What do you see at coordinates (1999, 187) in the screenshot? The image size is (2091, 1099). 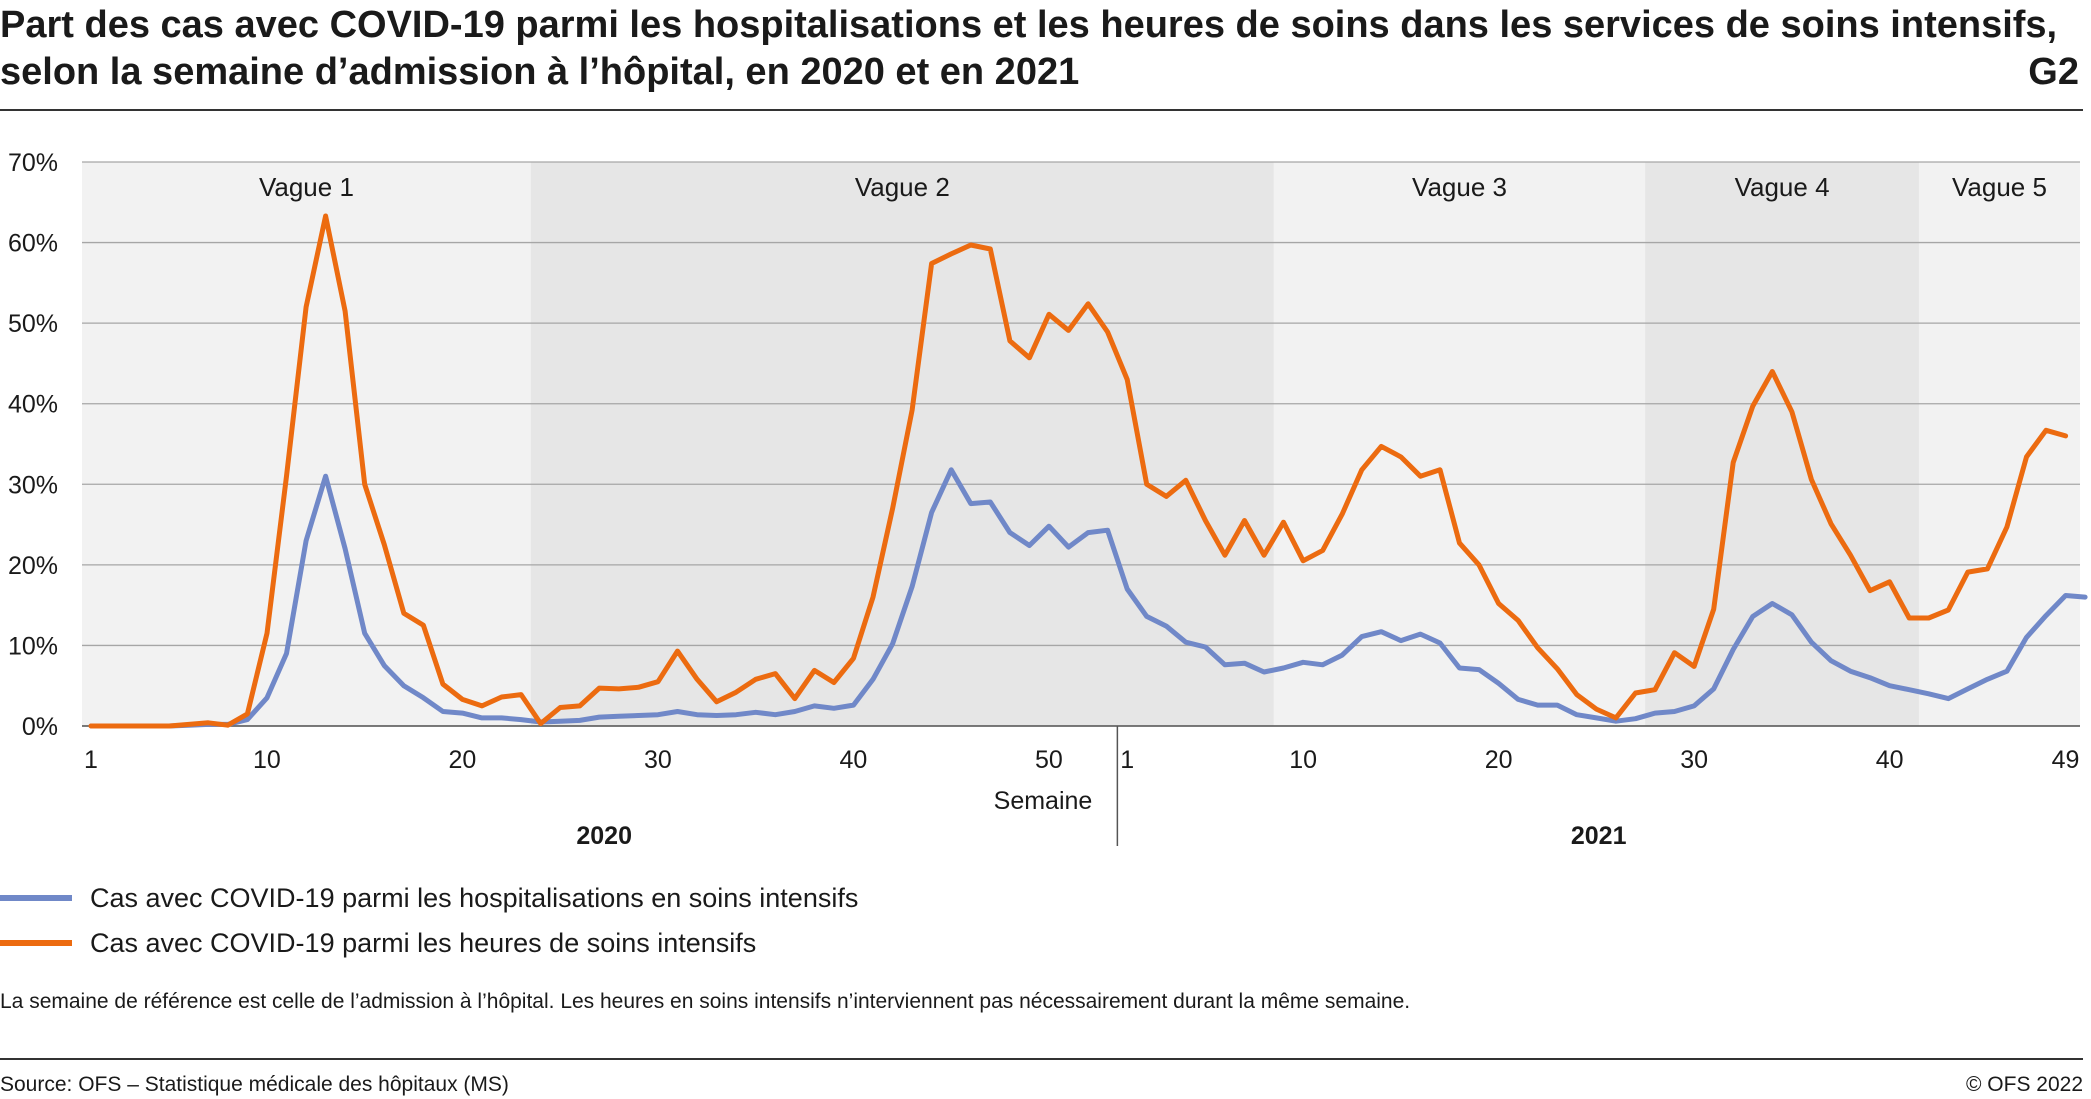 I see `wave-label: Vague 5` at bounding box center [1999, 187].